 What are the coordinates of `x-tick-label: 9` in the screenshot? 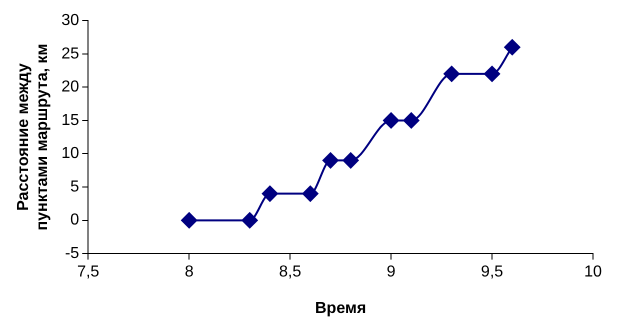 It's located at (391, 272).